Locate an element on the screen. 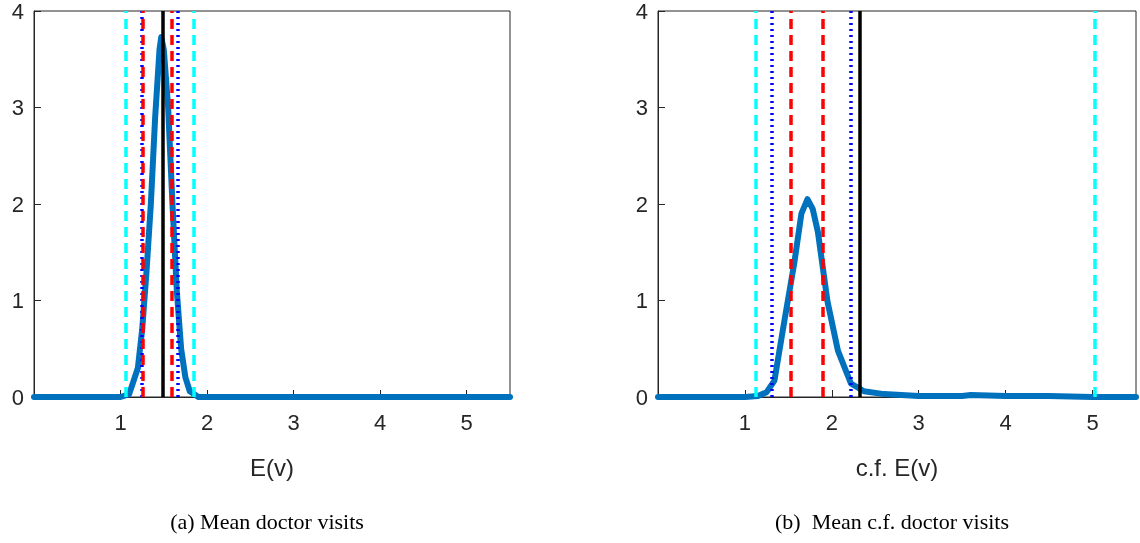 This screenshot has height=543, width=1140. text: (b) Mean c.f. doctor visits is located at coordinates (892, 521).